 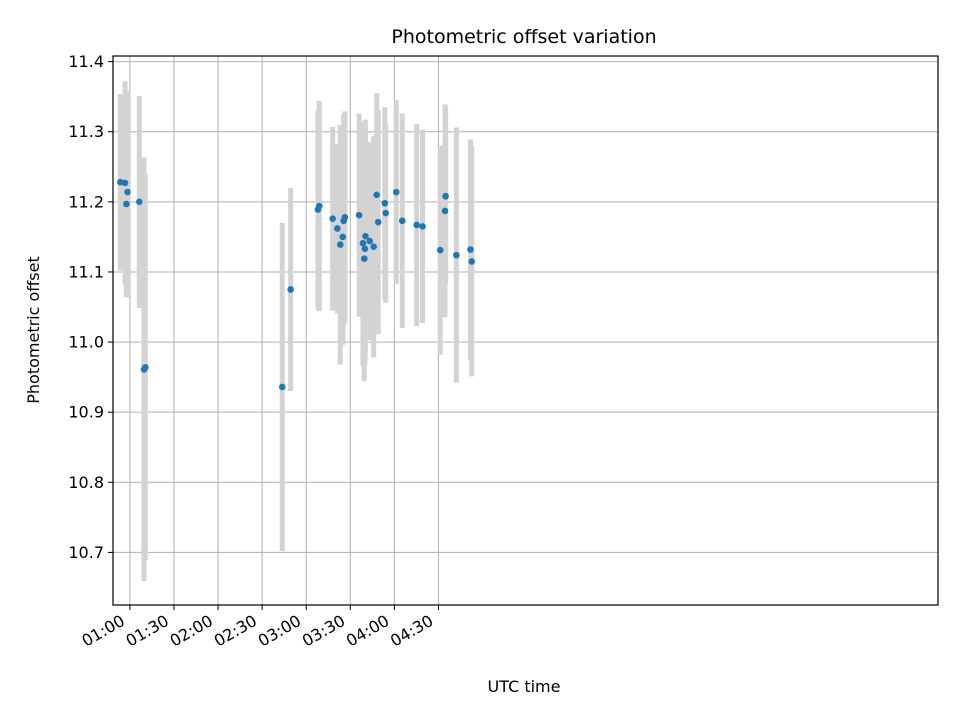 I want to click on y-tick-label: 11.4, so click(x=86, y=61).